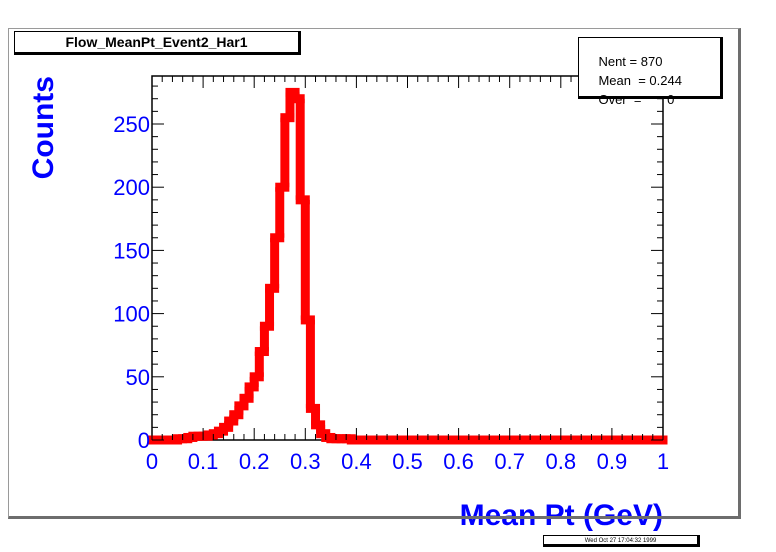 The height and width of the screenshot is (552, 776). I want to click on y-tick-label: 0, so click(144, 440).